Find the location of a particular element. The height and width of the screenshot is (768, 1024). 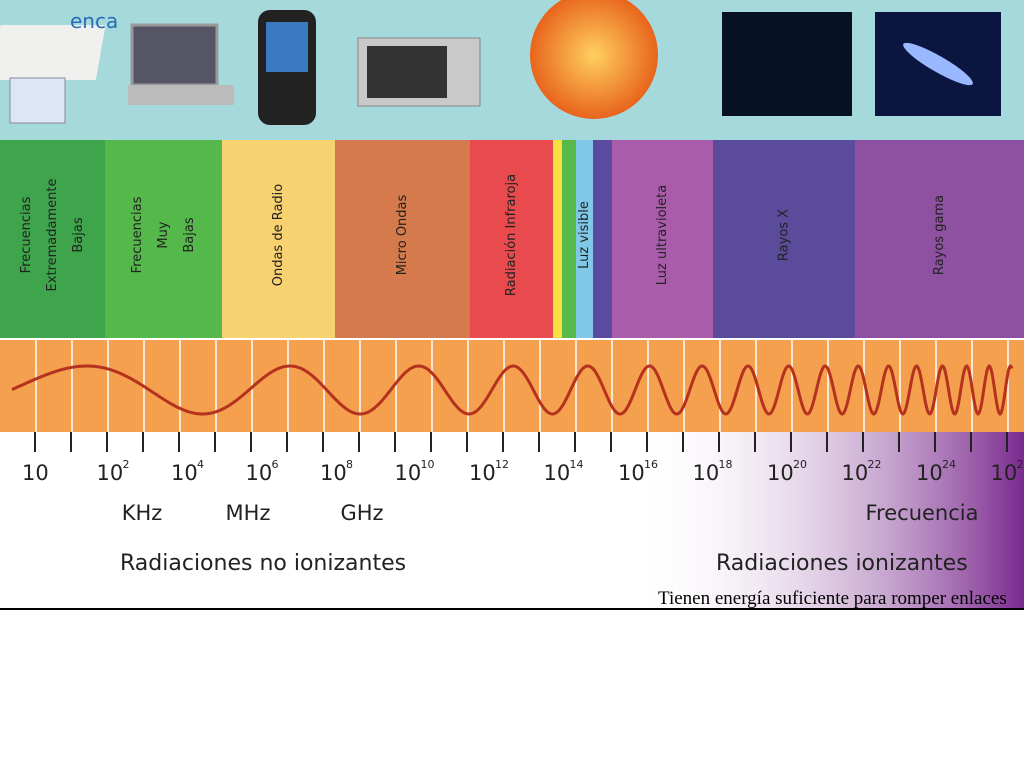

ionizing-gradient is located at coordinates (827, 521).